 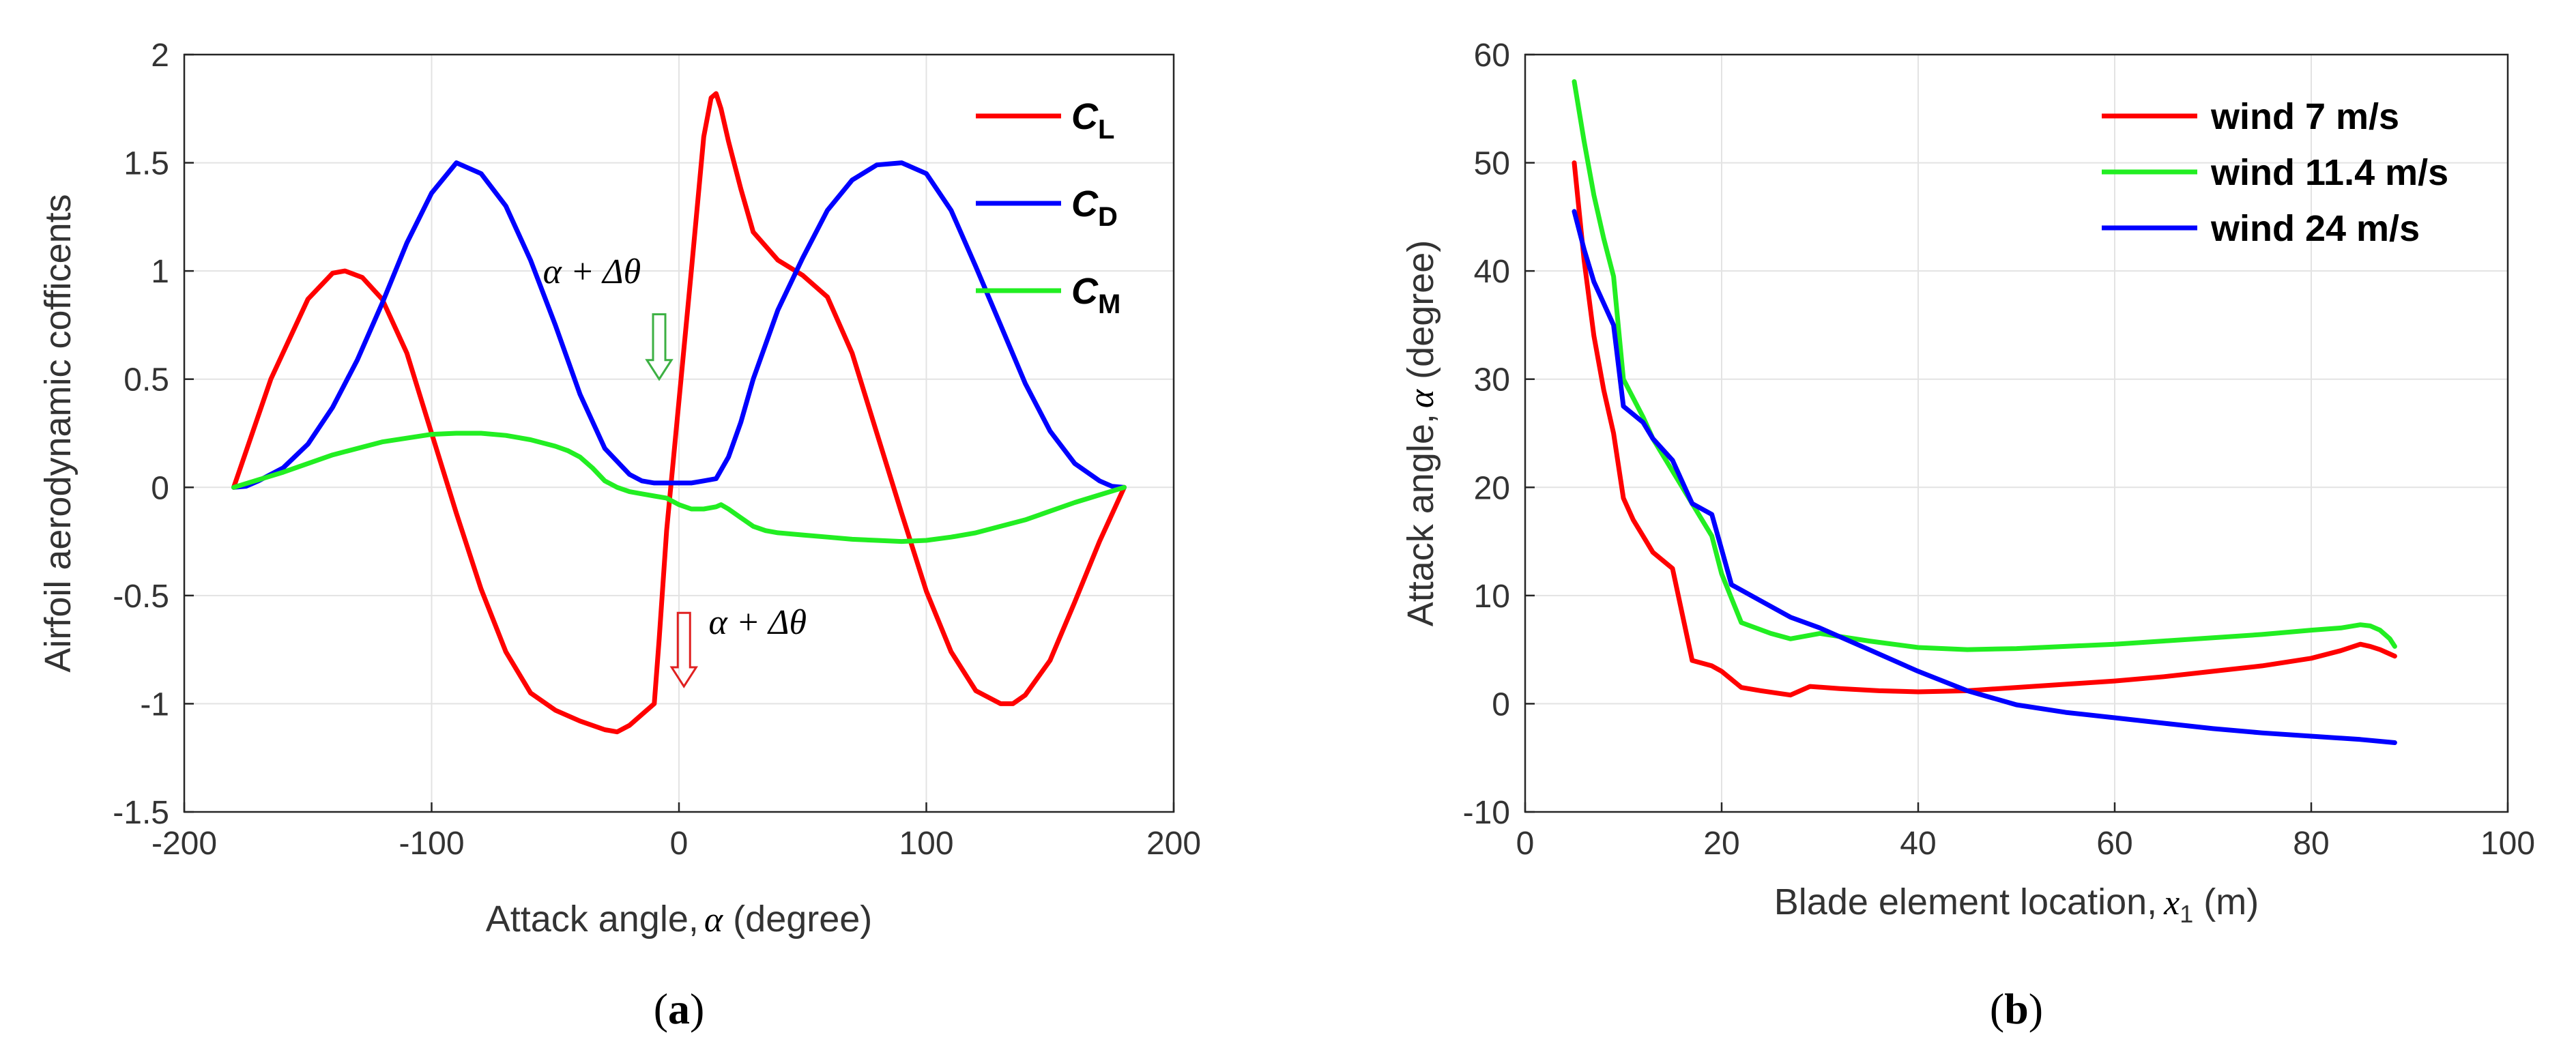 What do you see at coordinates (2114, 844) in the screenshot?
I see `x-tick-label: 60` at bounding box center [2114, 844].